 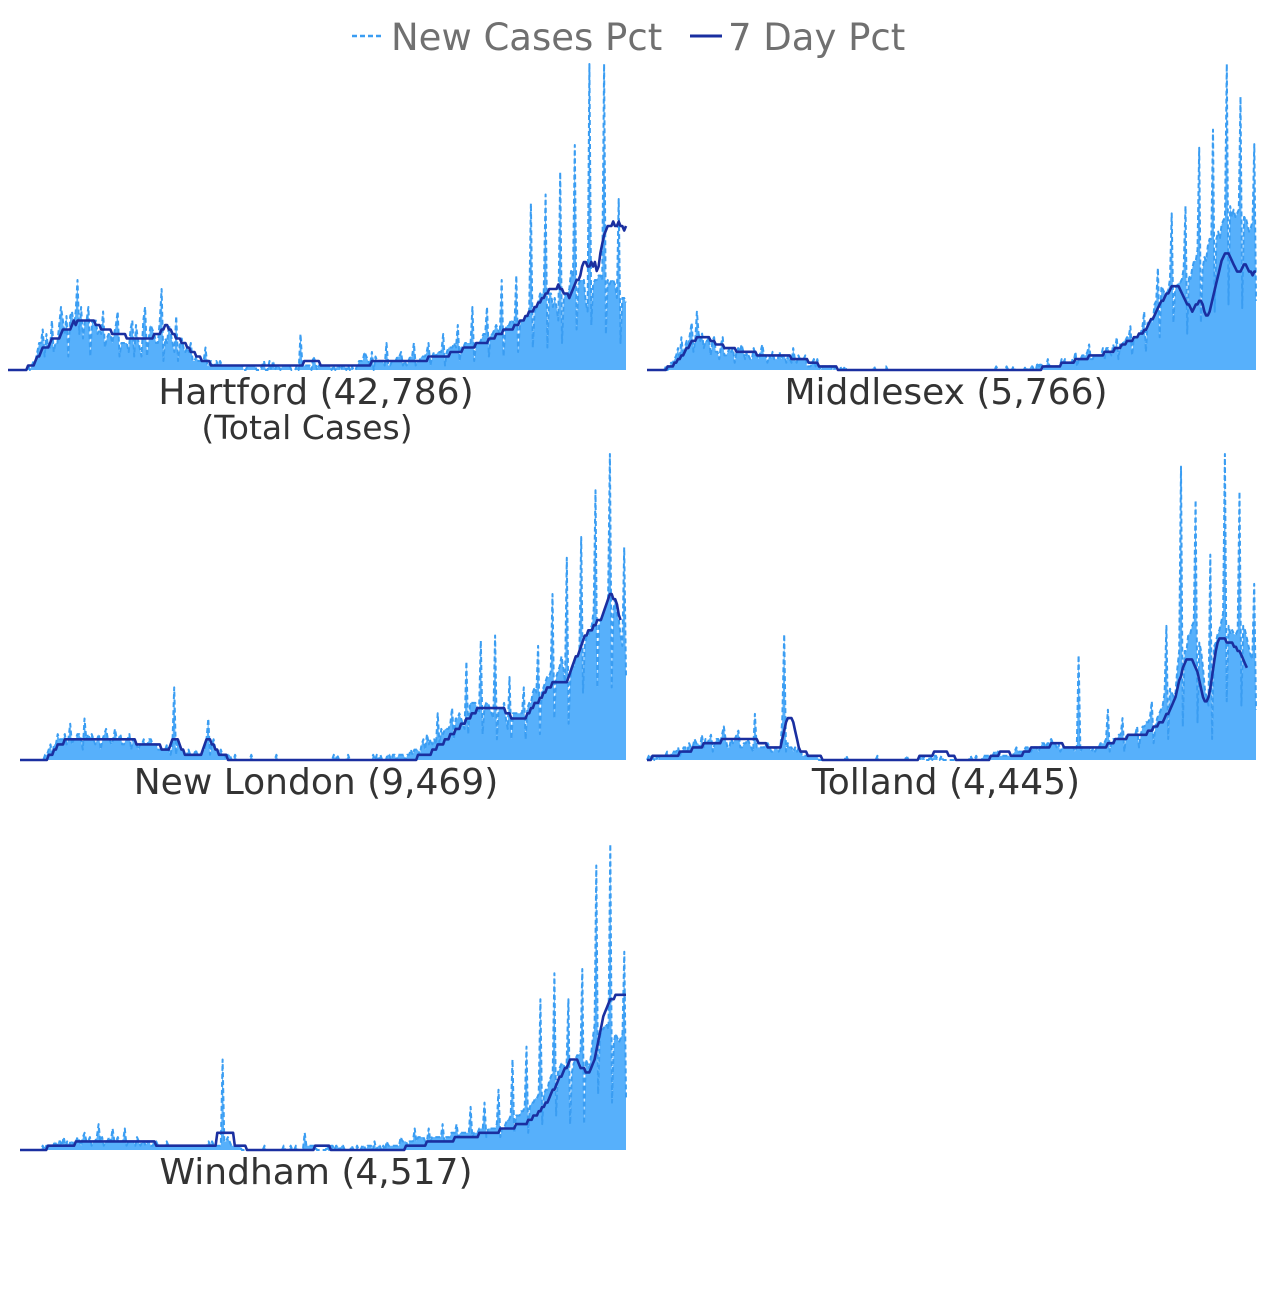 I want to click on panel-new-london: New London (9,469), so click(x=323, y=628).